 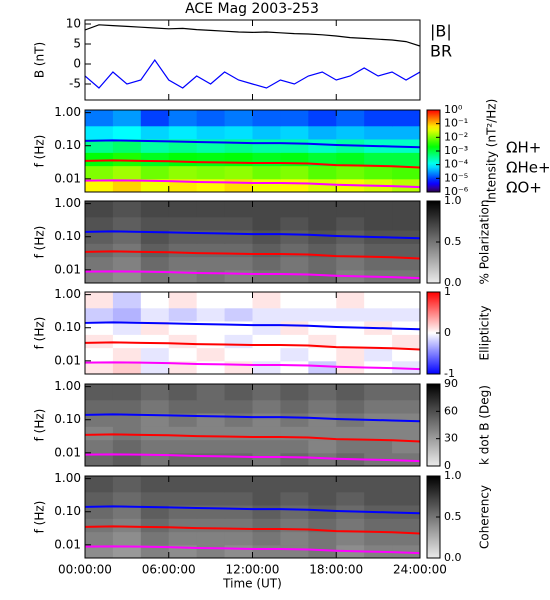 I want to click on y-tick-label: 0.01, so click(x=67, y=452).